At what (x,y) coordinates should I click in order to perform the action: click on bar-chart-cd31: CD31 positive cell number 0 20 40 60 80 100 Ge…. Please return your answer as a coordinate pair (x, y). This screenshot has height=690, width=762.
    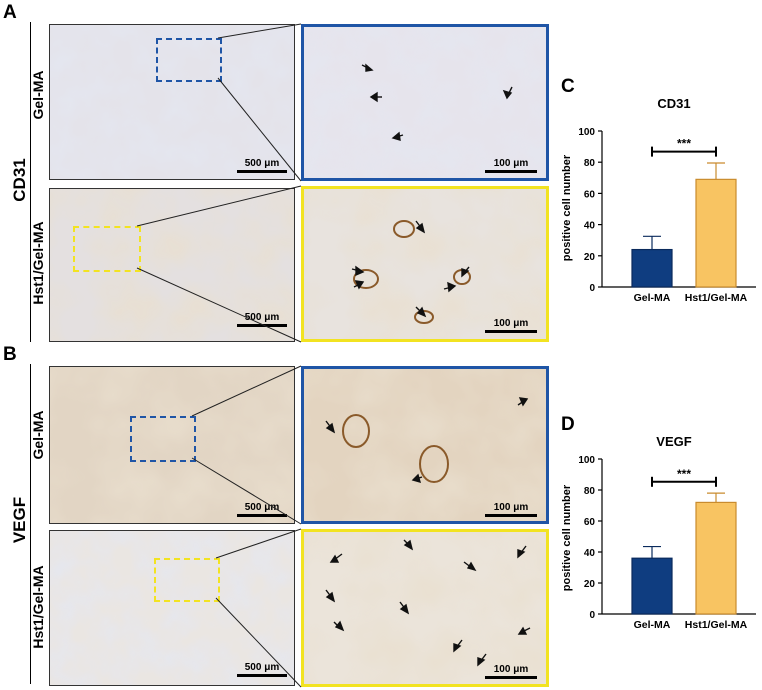
    Looking at the image, I should click on (658, 200).